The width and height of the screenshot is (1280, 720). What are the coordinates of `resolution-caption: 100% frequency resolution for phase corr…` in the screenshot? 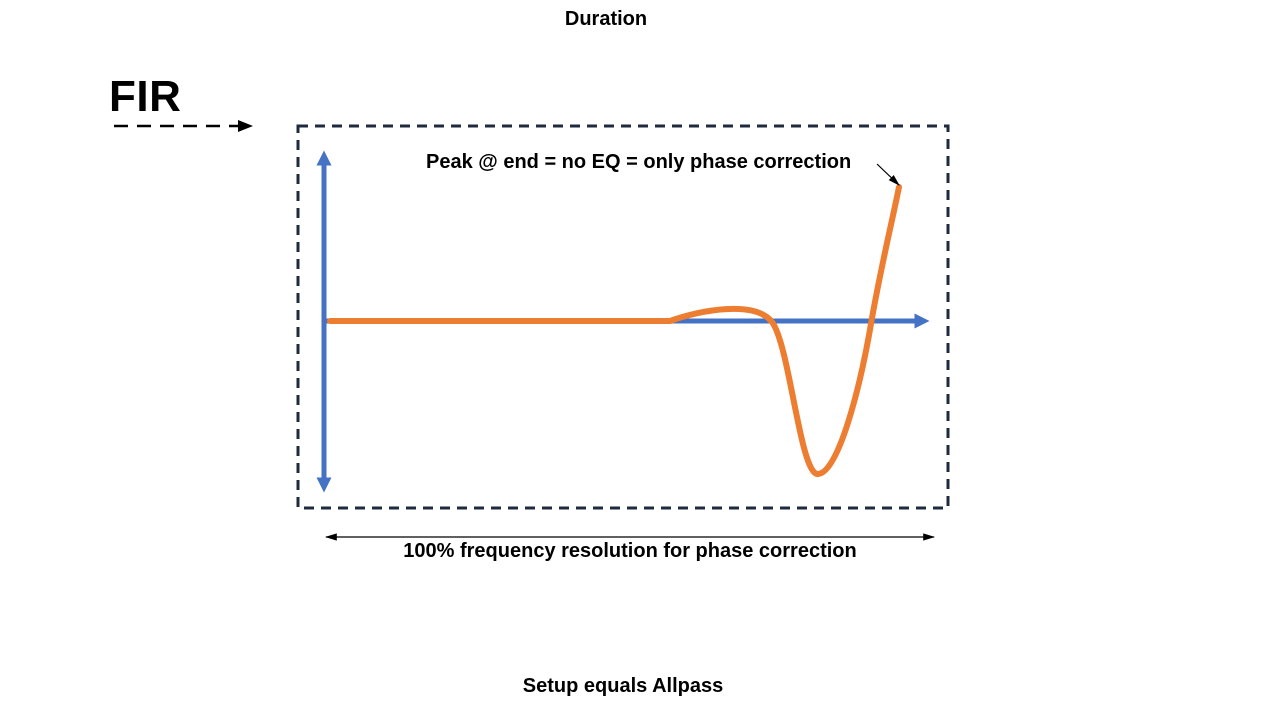 It's located at (630, 551).